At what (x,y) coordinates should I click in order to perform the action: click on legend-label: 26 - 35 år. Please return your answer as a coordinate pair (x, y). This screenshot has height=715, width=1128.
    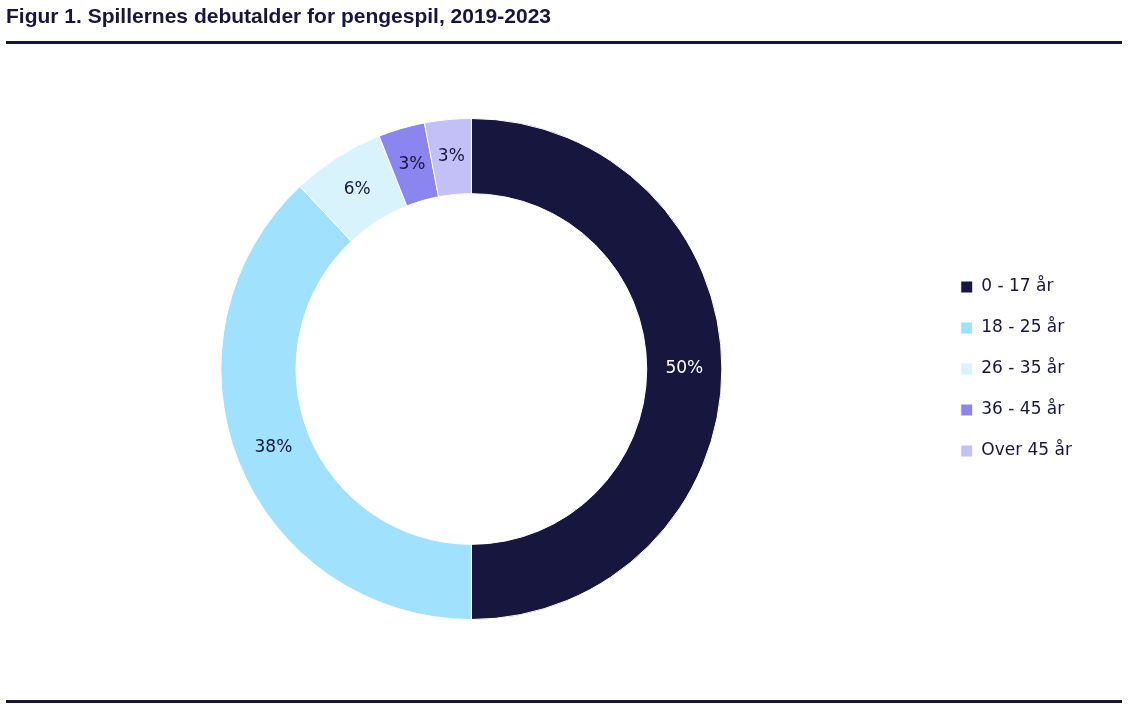
    Looking at the image, I should click on (1023, 367).